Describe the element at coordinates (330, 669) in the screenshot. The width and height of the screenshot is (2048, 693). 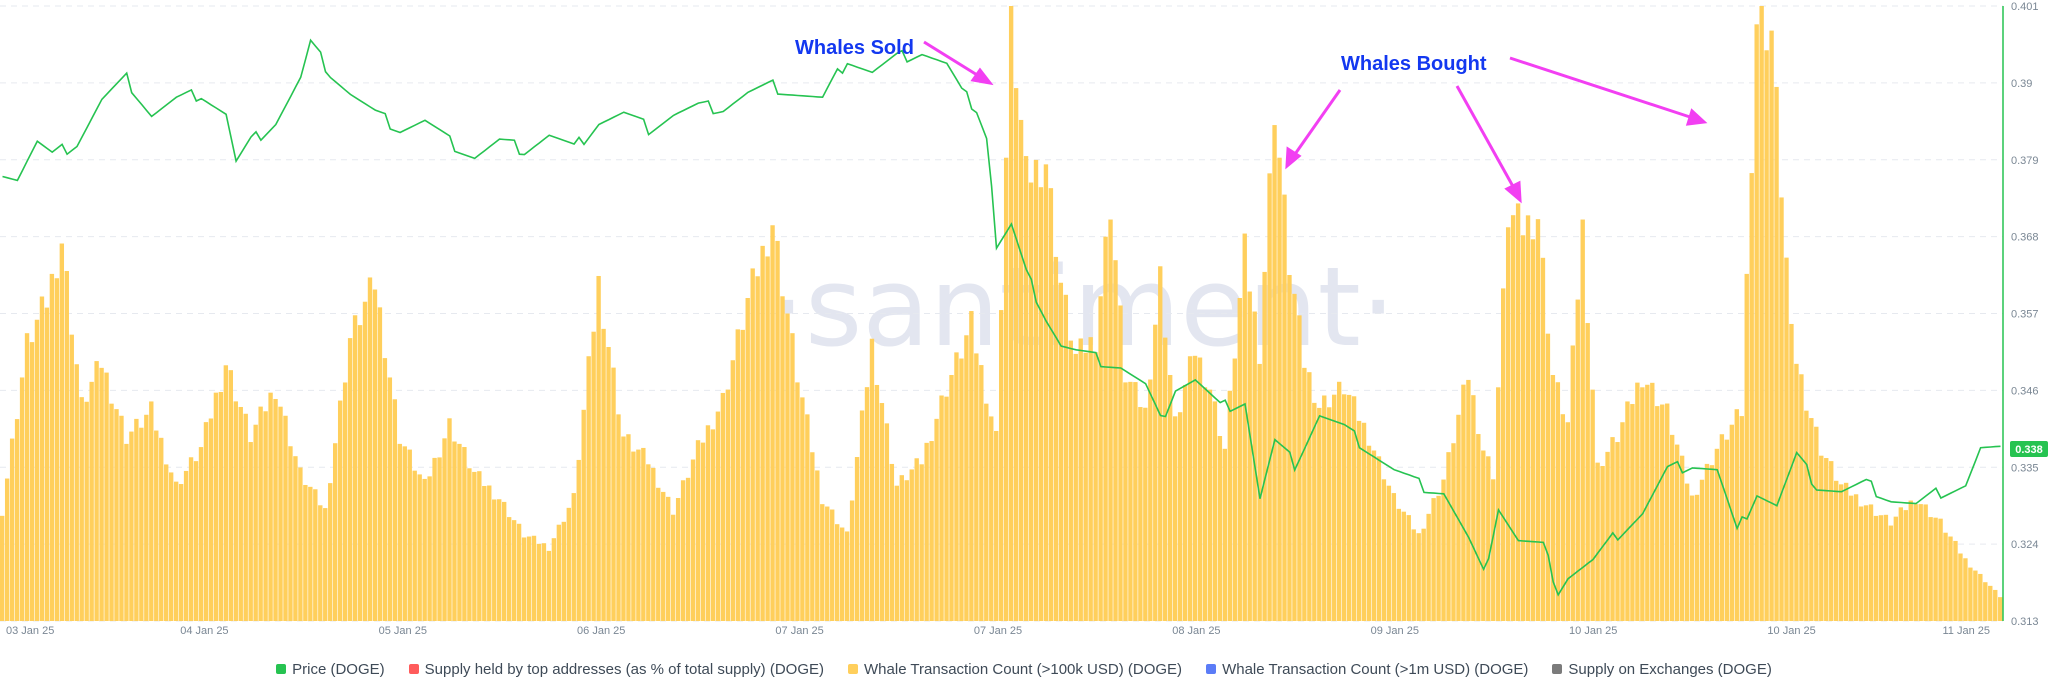
I see `legend-item: Price (DOGE)` at that location.